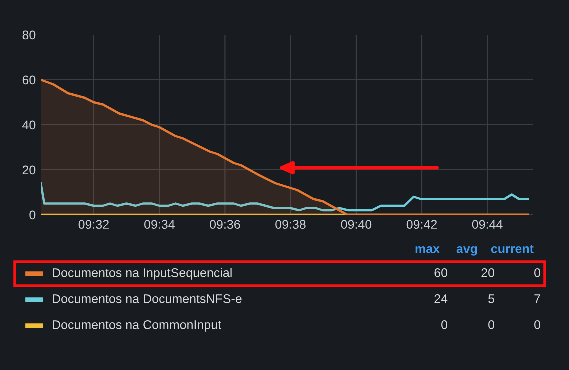  What do you see at coordinates (488, 273) in the screenshot?
I see `text: 20` at bounding box center [488, 273].